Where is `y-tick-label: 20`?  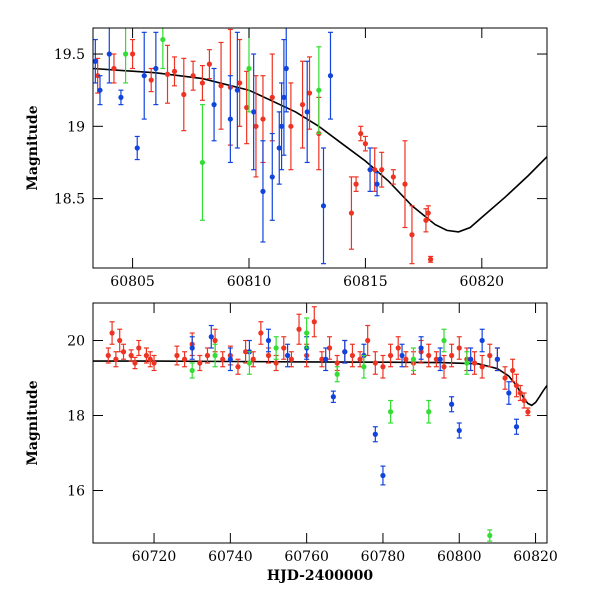 y-tick-label: 20 is located at coordinates (76, 342).